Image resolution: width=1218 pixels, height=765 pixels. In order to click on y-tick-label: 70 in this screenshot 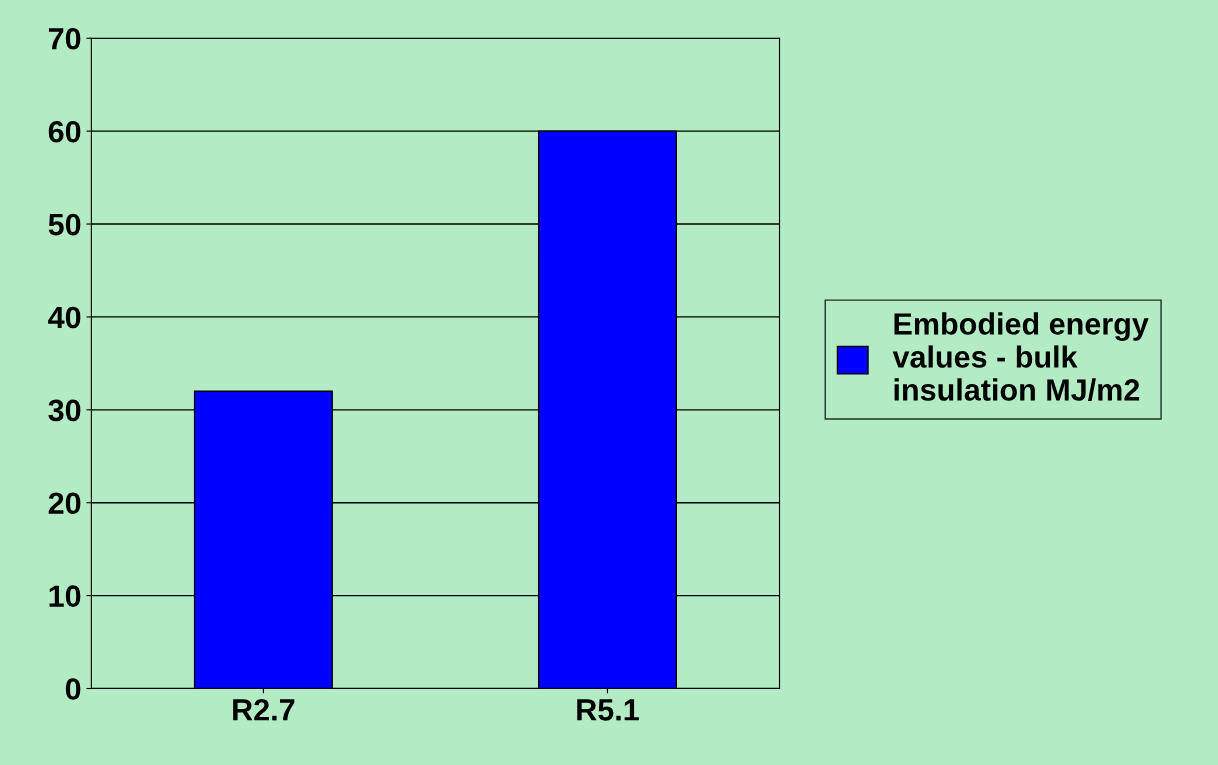, I will do `click(64, 38)`.